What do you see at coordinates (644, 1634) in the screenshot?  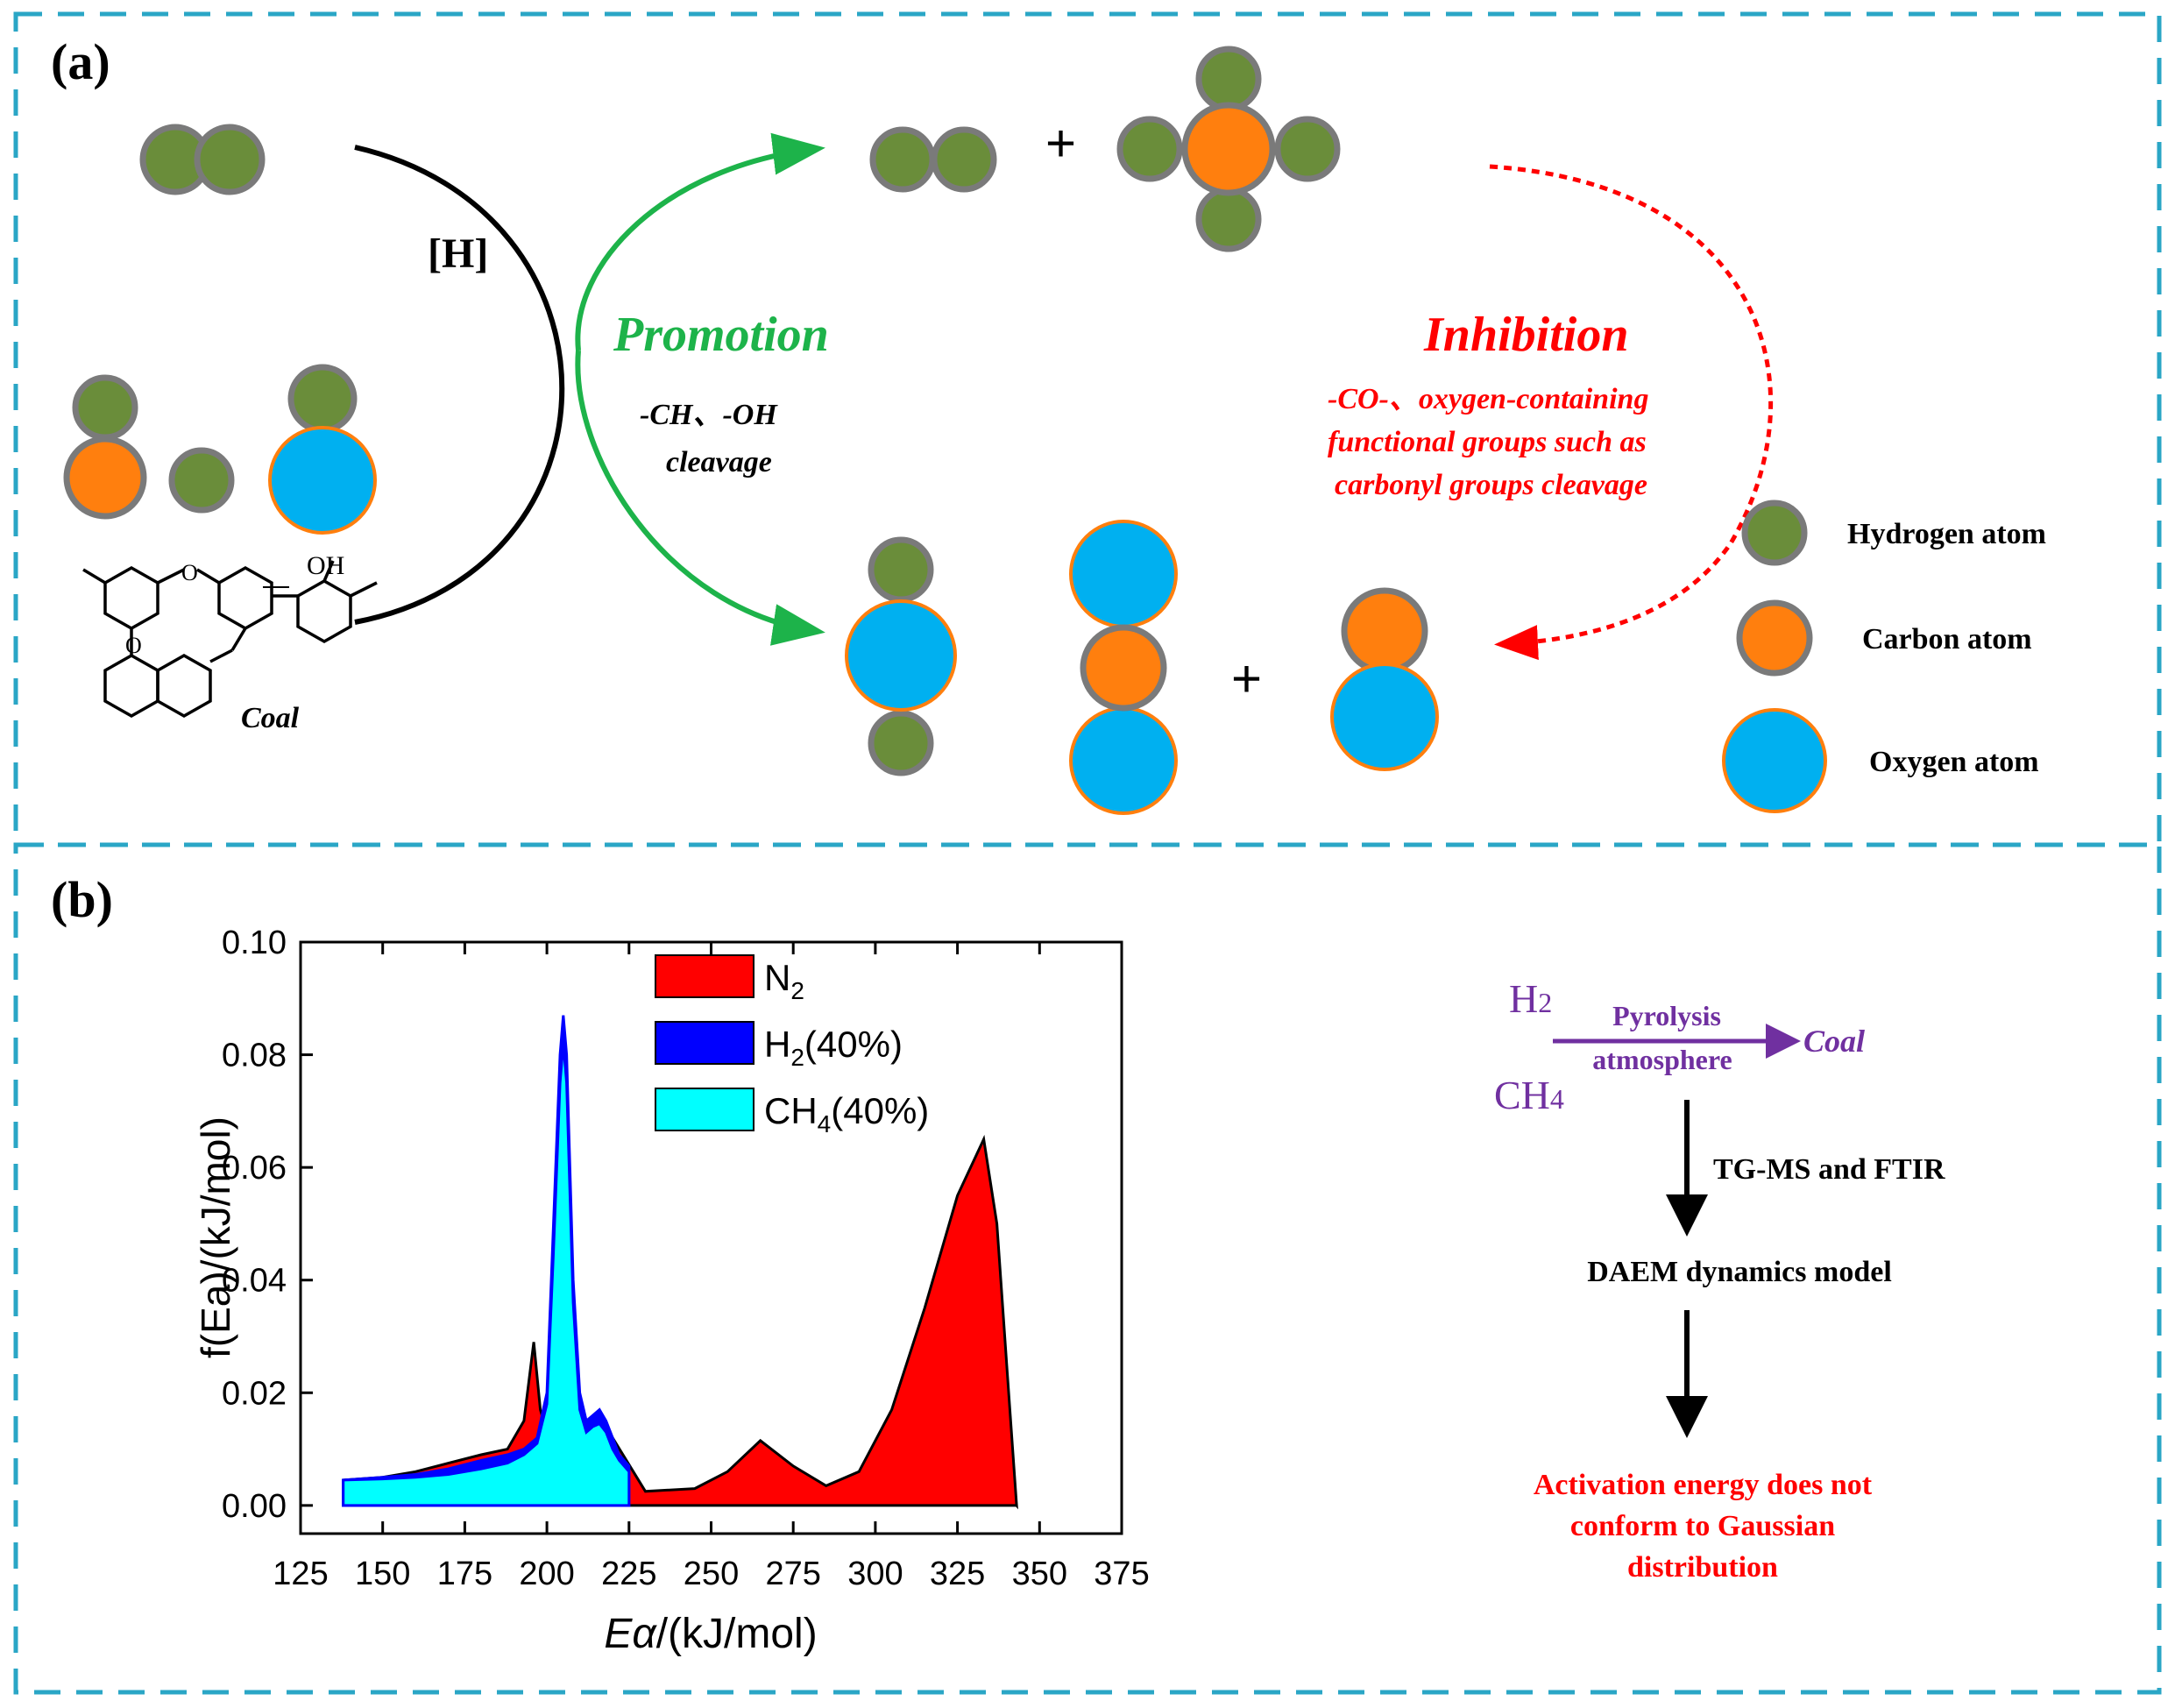 I see `x-axis-label-alpha: α` at bounding box center [644, 1634].